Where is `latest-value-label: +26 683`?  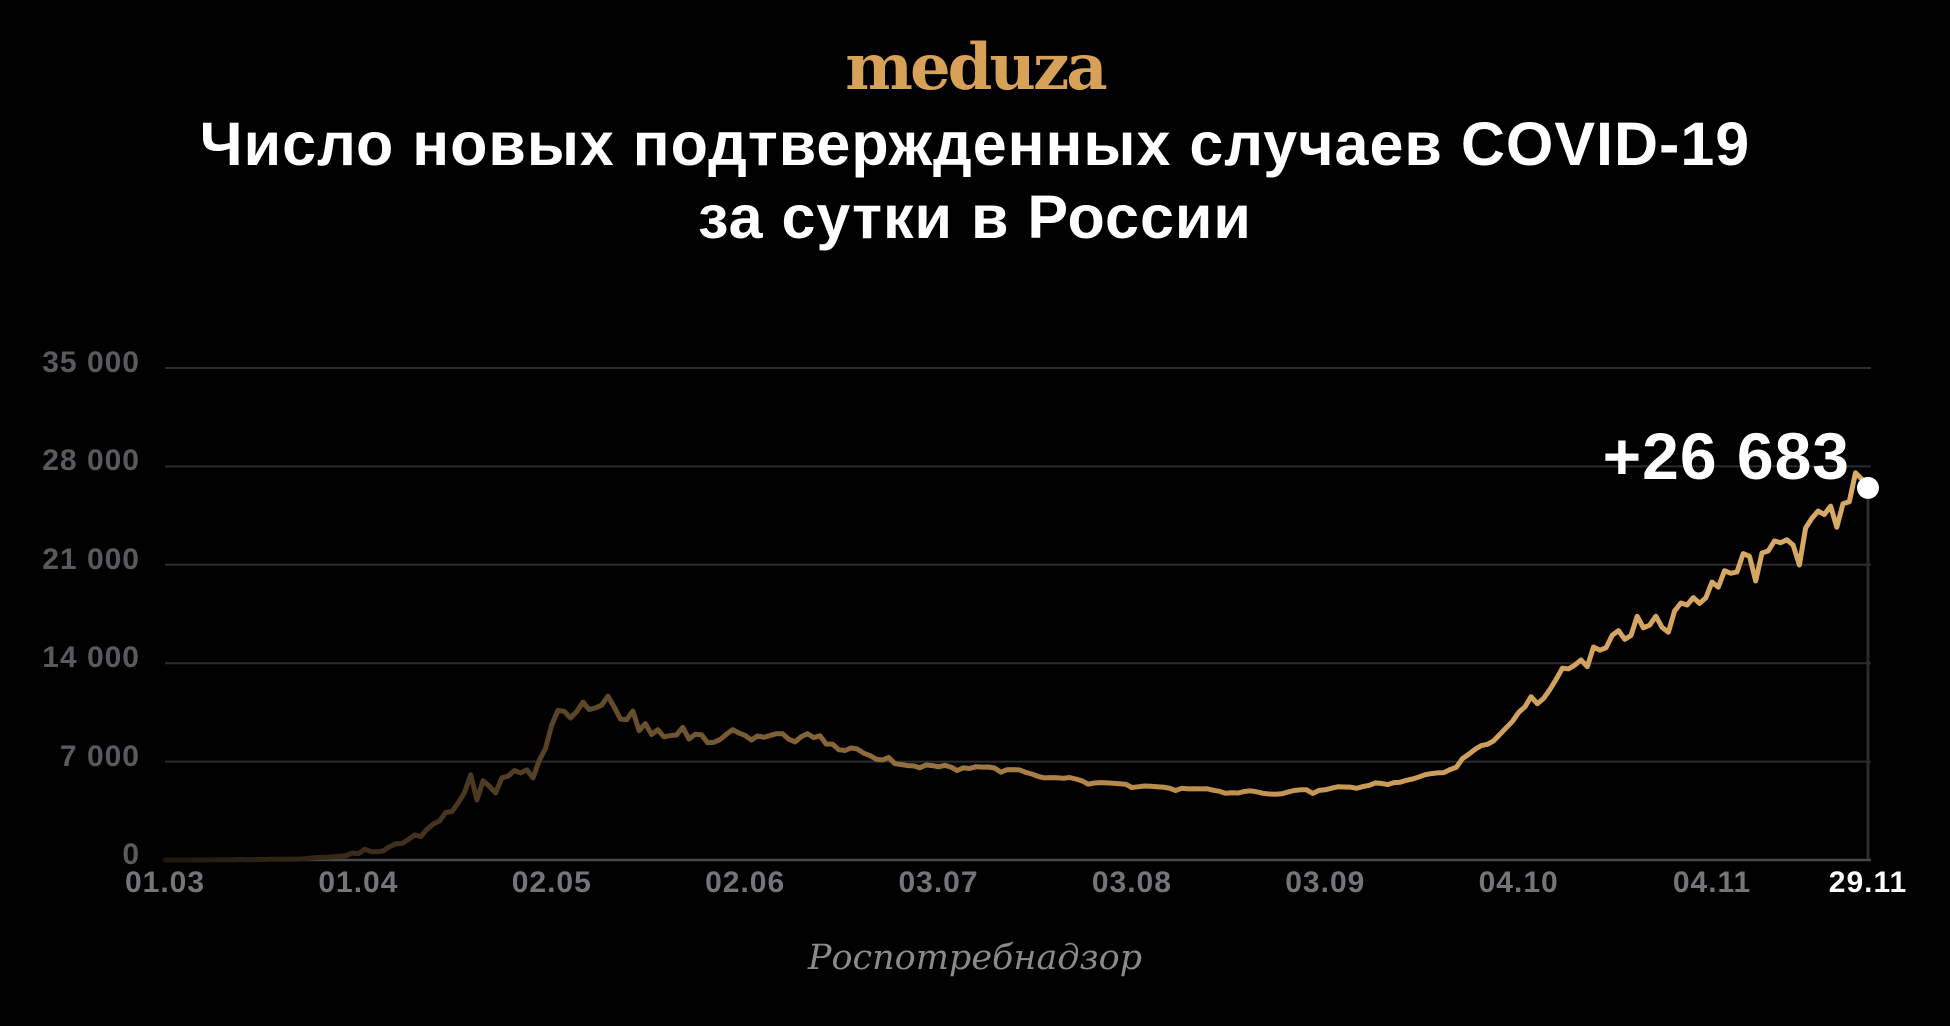 latest-value-label: +26 683 is located at coordinates (1726, 456).